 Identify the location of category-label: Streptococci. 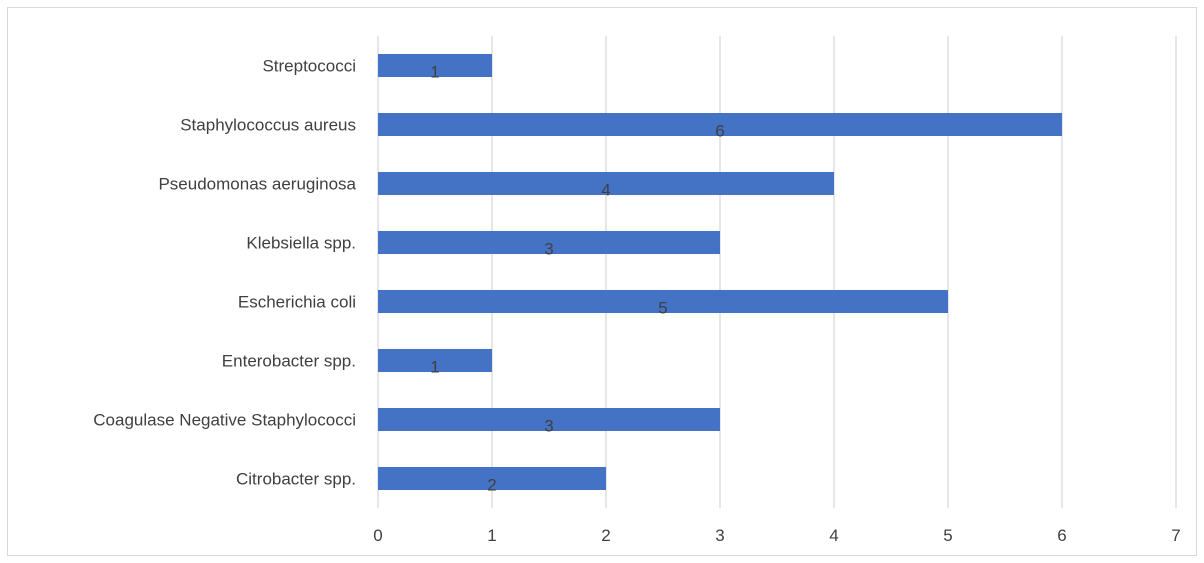
(309, 66).